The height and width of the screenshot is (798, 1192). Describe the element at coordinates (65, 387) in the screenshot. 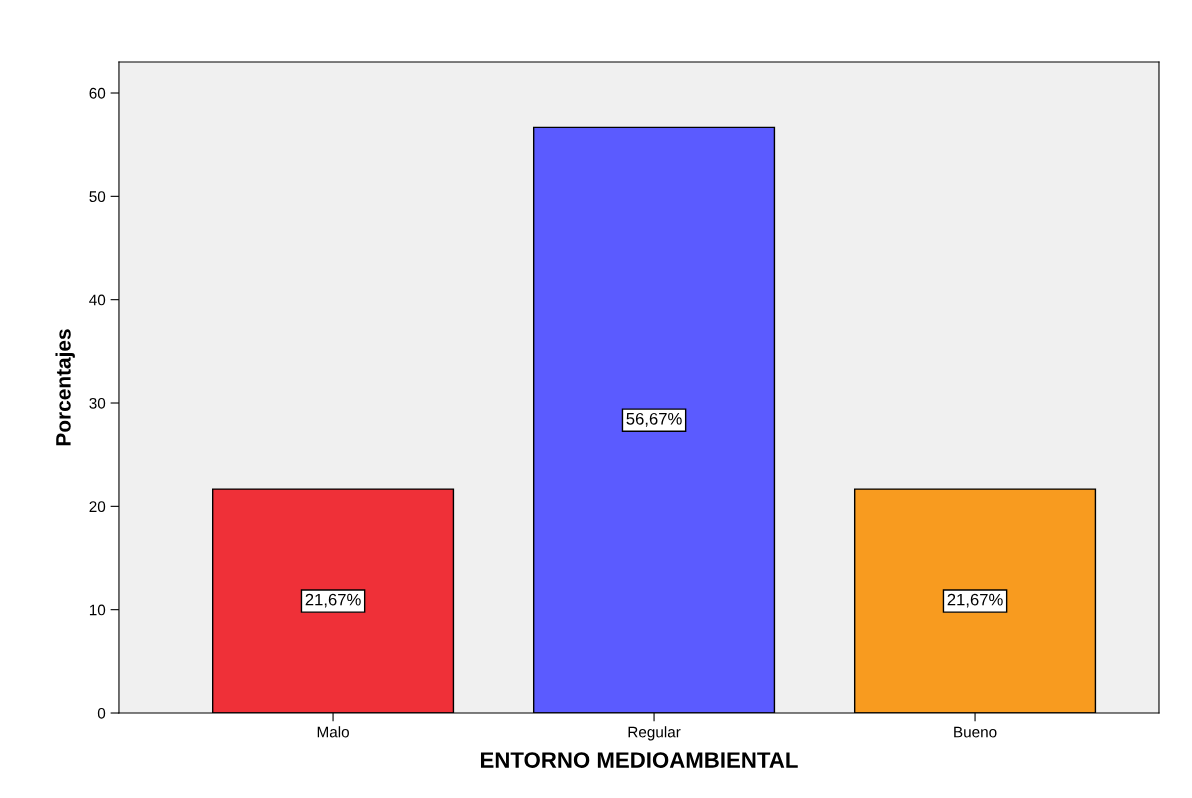

I see `y-axis-title: Porcentajes` at that location.